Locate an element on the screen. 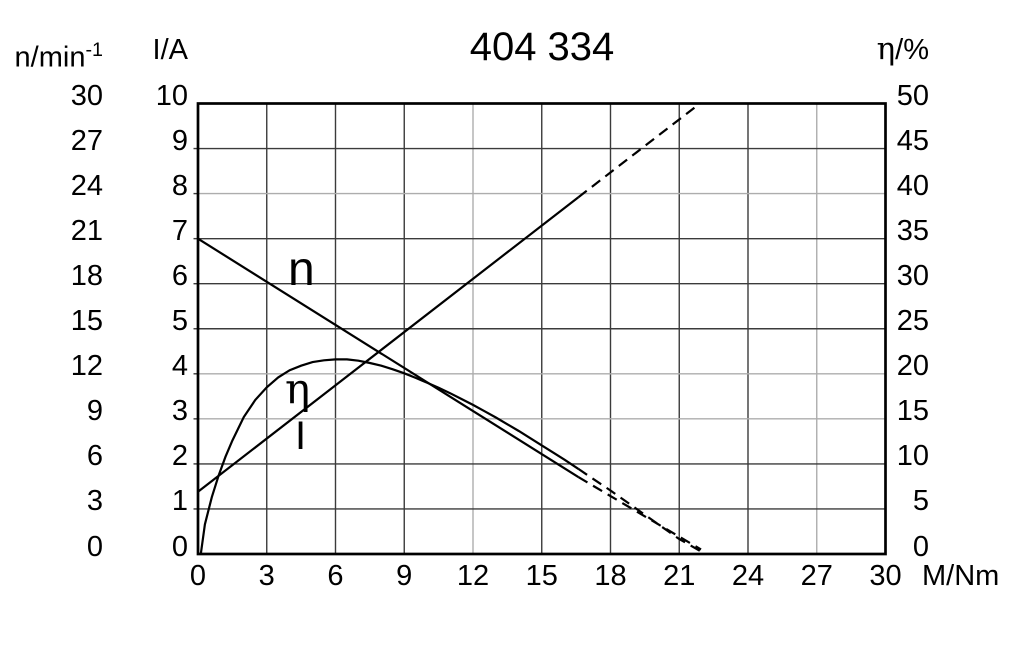 The image size is (1013, 649). tick-x-3: 3 is located at coordinates (266, 576).